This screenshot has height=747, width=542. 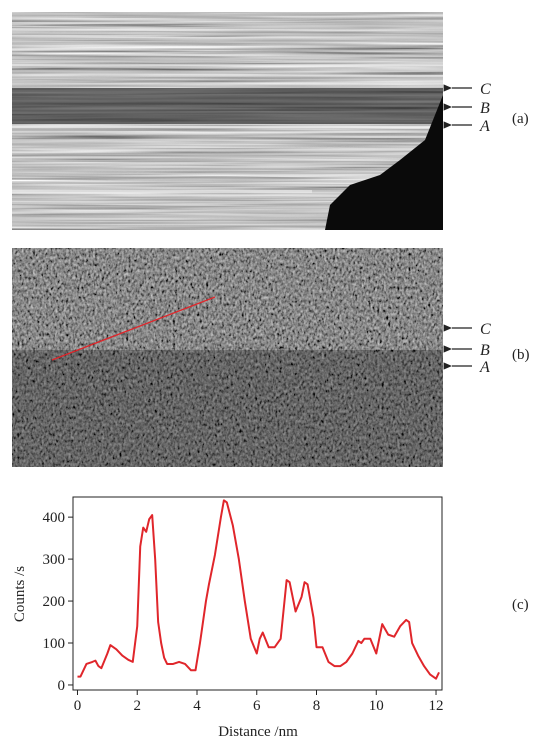 What do you see at coordinates (54, 644) in the screenshot?
I see `y-tick-label: 100` at bounding box center [54, 644].